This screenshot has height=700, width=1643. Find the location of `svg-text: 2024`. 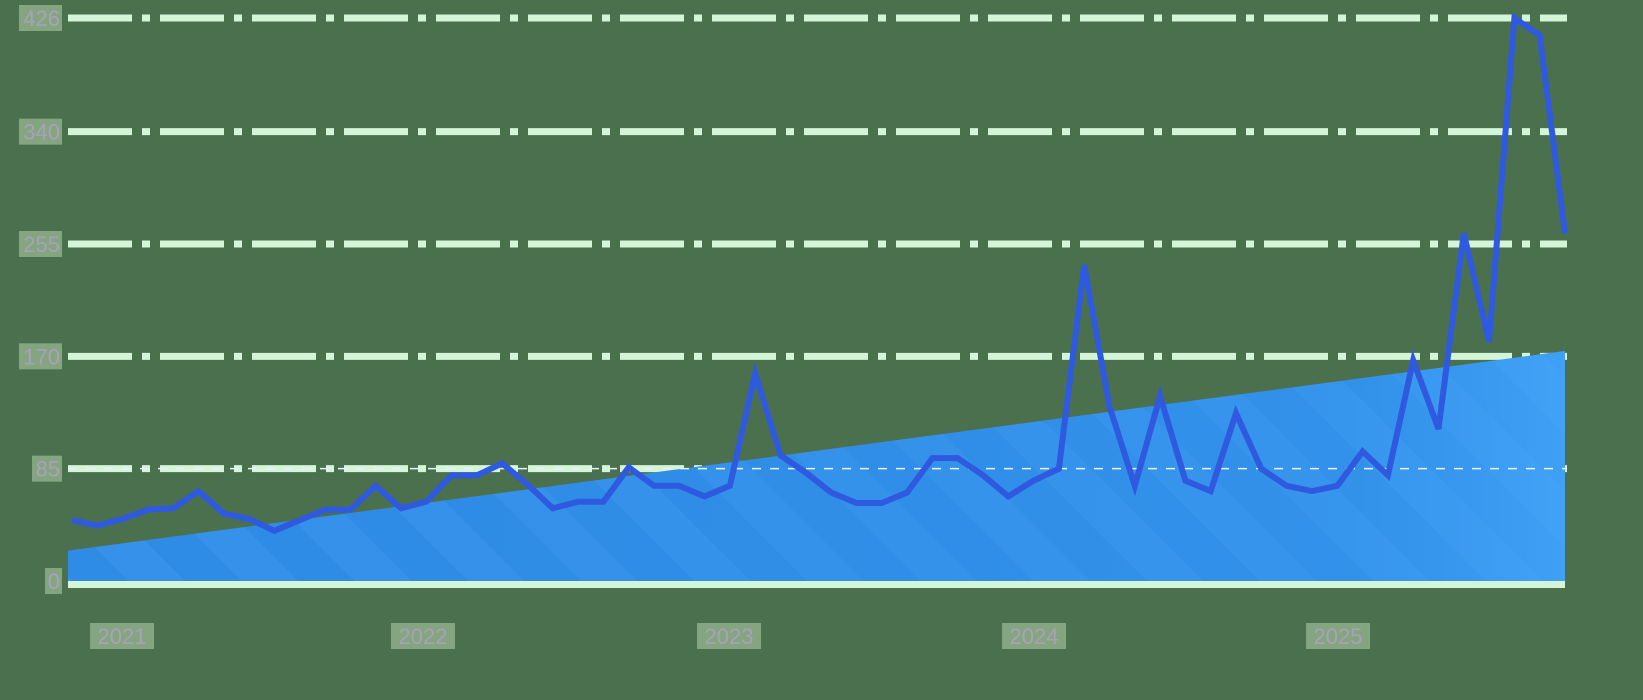

svg-text: 2024 is located at coordinates (1034, 636).